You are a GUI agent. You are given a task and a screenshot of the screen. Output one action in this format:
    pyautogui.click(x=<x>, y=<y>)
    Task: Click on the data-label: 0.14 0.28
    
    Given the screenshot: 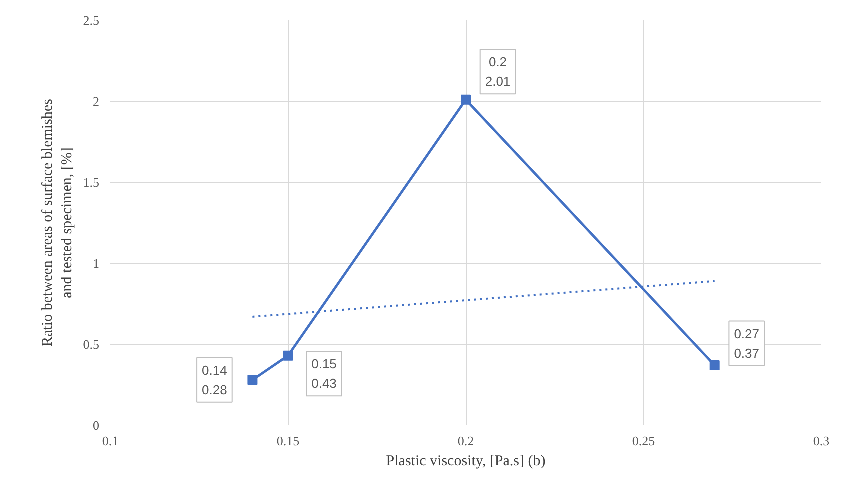 What is the action you would take?
    pyautogui.click(x=215, y=380)
    